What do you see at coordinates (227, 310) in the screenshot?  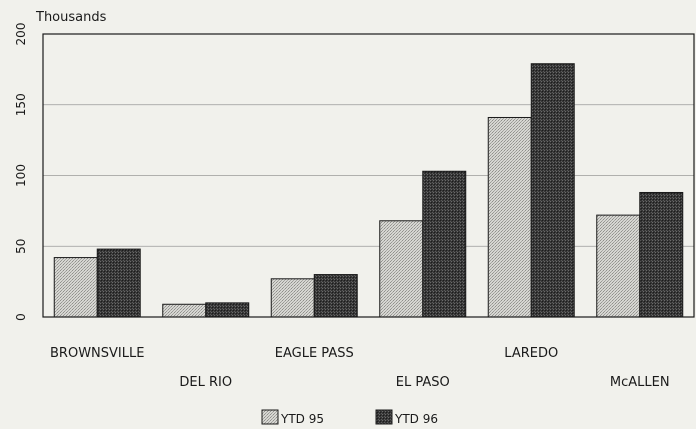 I see `bar-ytd-96-del-rio` at bounding box center [227, 310].